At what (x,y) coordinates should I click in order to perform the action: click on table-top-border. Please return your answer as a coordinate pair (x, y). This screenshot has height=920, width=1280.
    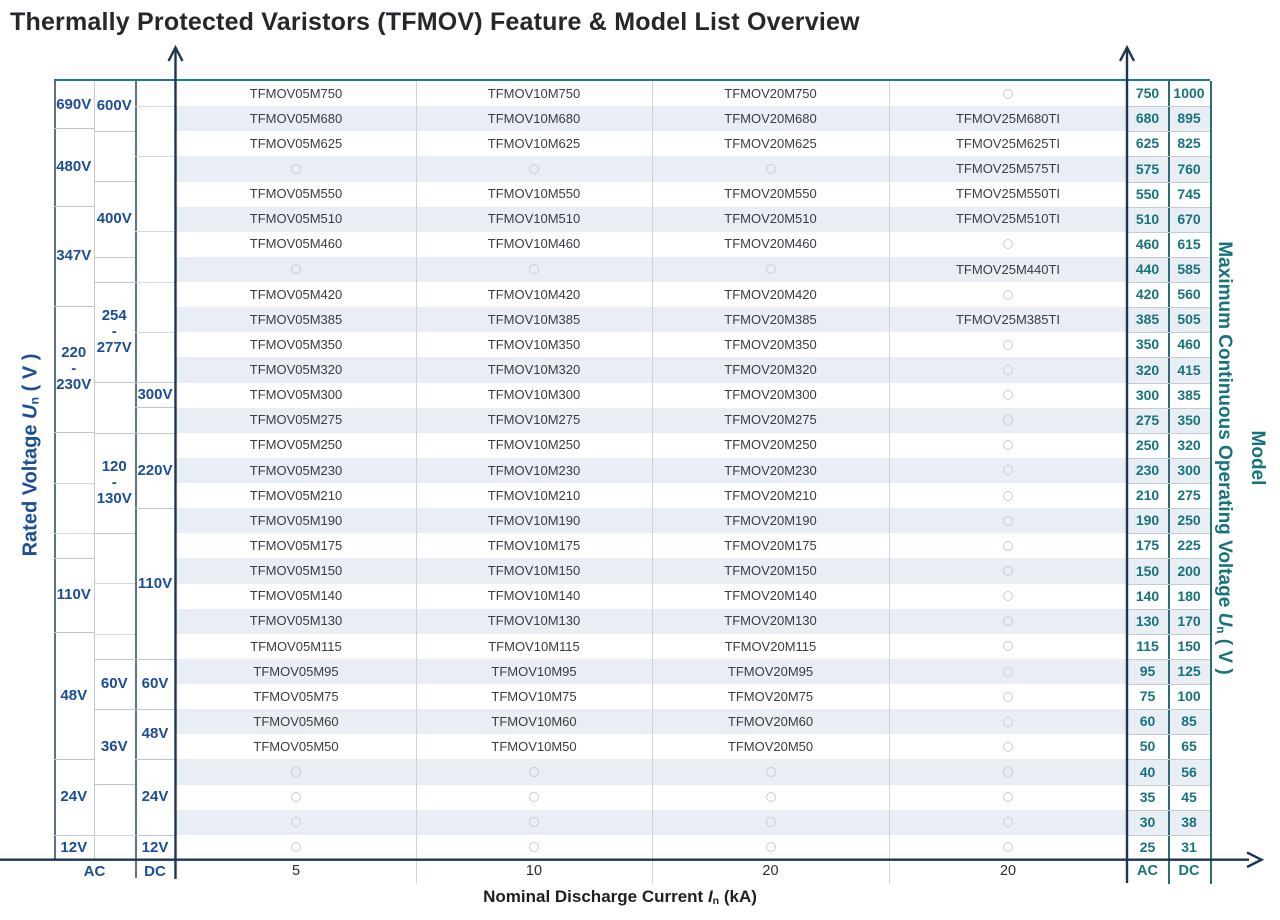
    Looking at the image, I should click on (632, 79).